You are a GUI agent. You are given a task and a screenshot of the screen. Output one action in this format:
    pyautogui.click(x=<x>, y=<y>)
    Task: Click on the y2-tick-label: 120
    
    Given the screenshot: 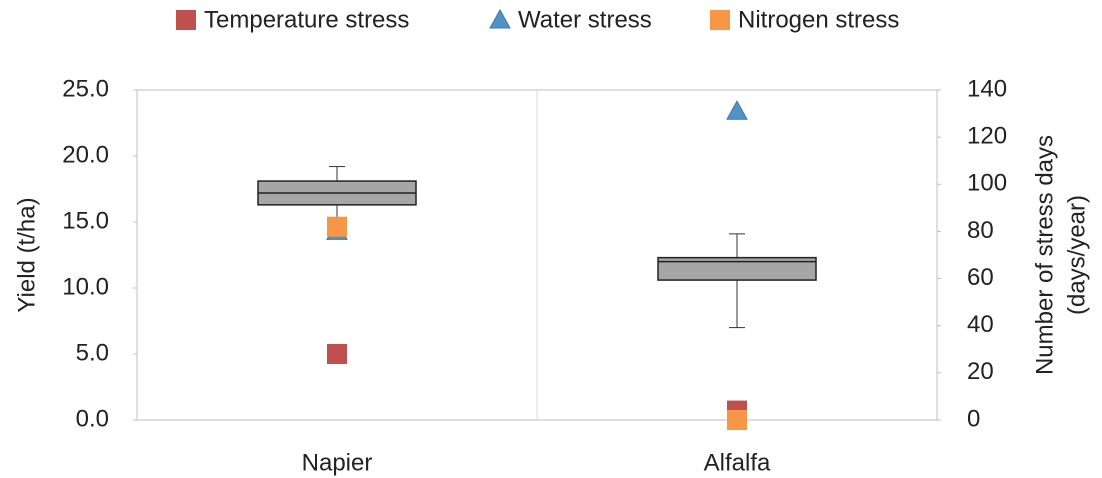 What is the action you would take?
    pyautogui.click(x=987, y=135)
    